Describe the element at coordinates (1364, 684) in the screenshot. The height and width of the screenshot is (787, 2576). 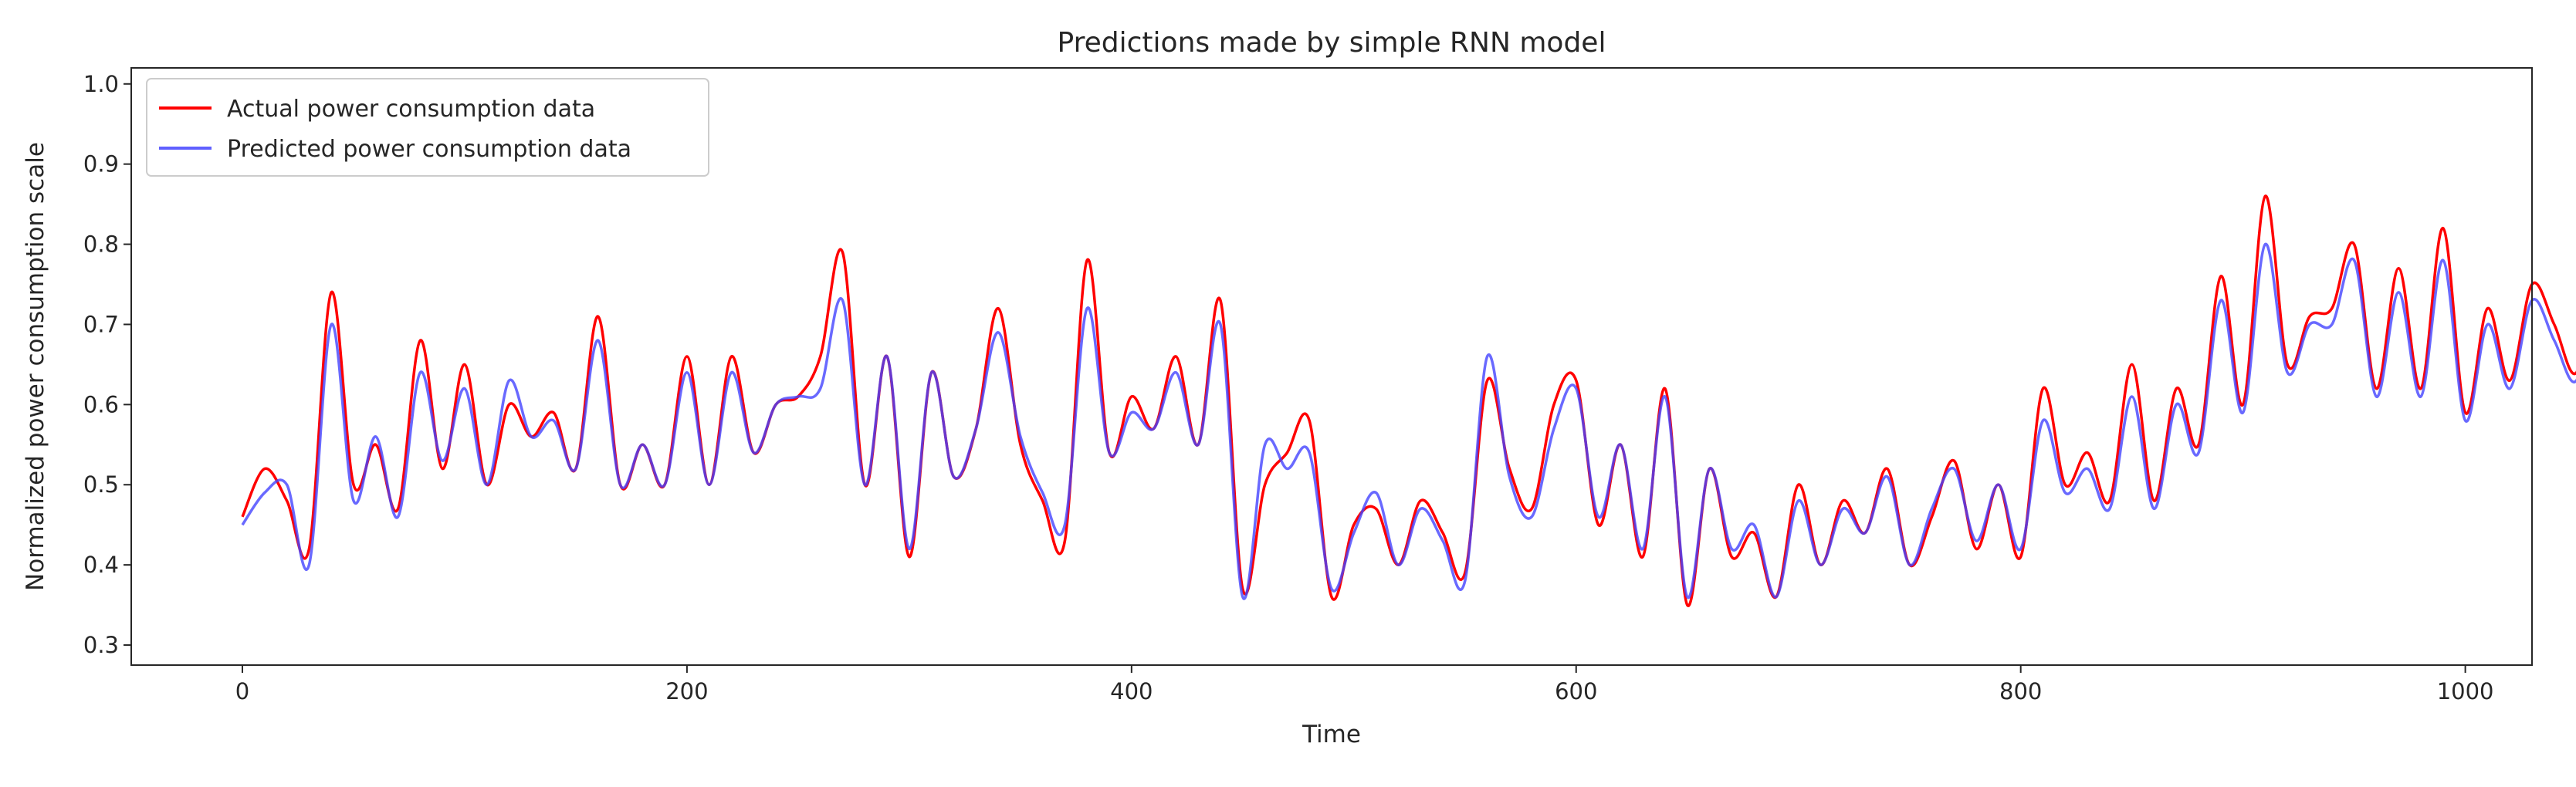
I see `x-axis: 0 200 400 600 800 1000` at that location.